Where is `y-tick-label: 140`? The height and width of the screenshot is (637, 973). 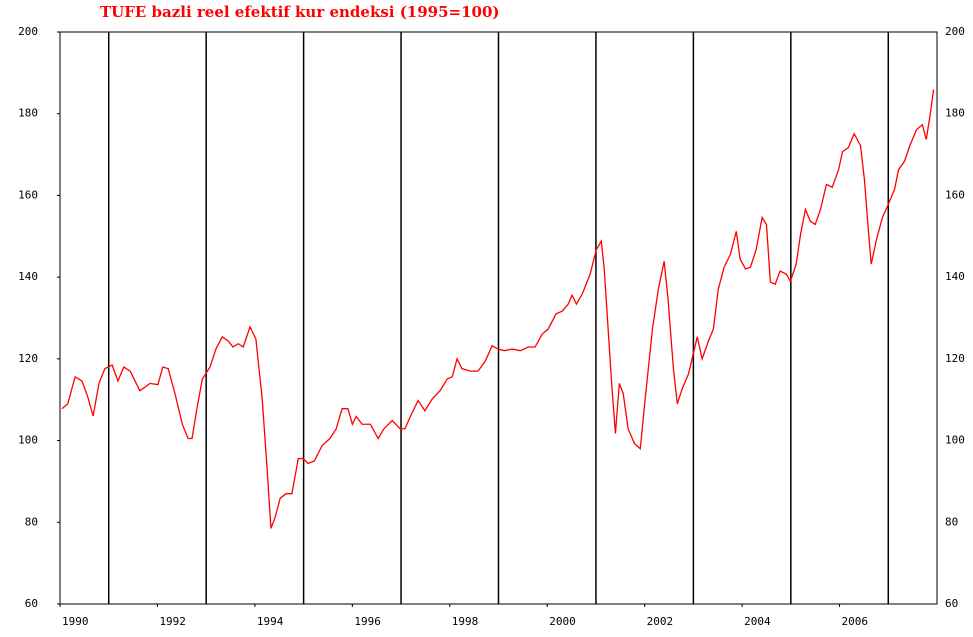 y-tick-label: 140 is located at coordinates (28, 276).